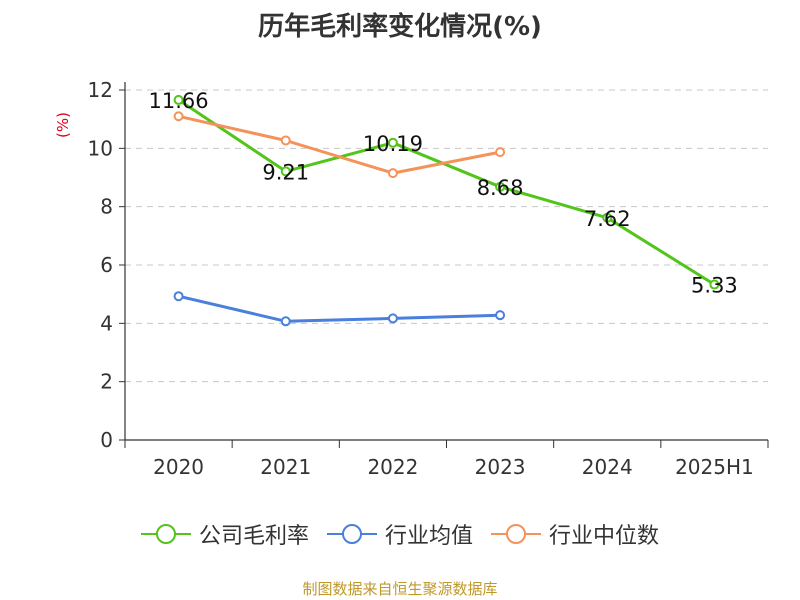  I want to click on source-note: 制图数据来自恒生聚源数据库, so click(400, 589).